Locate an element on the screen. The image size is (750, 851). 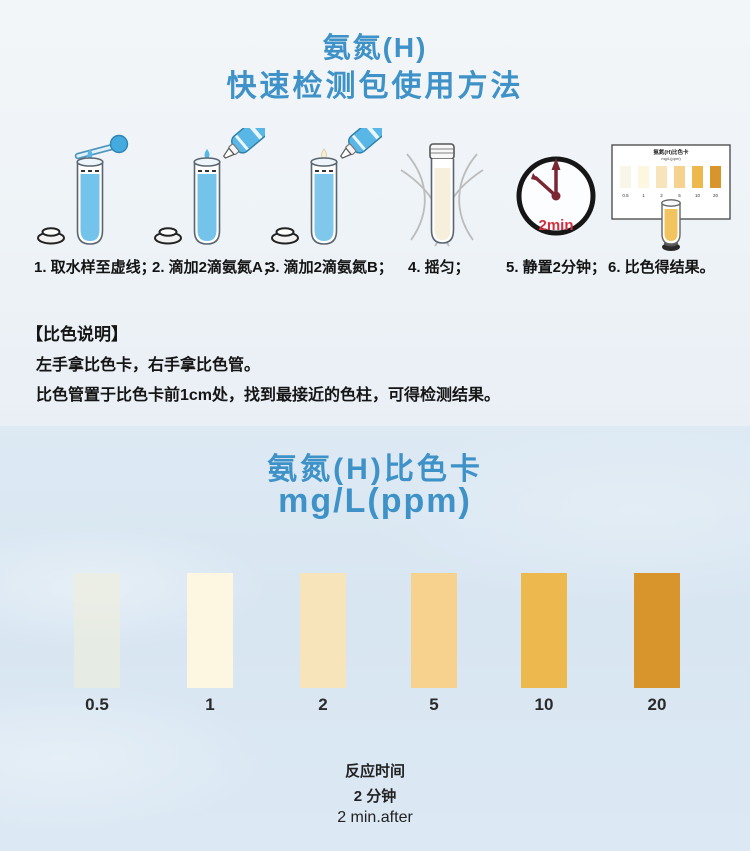
water-drop-icon is located at coordinates (90, 154).